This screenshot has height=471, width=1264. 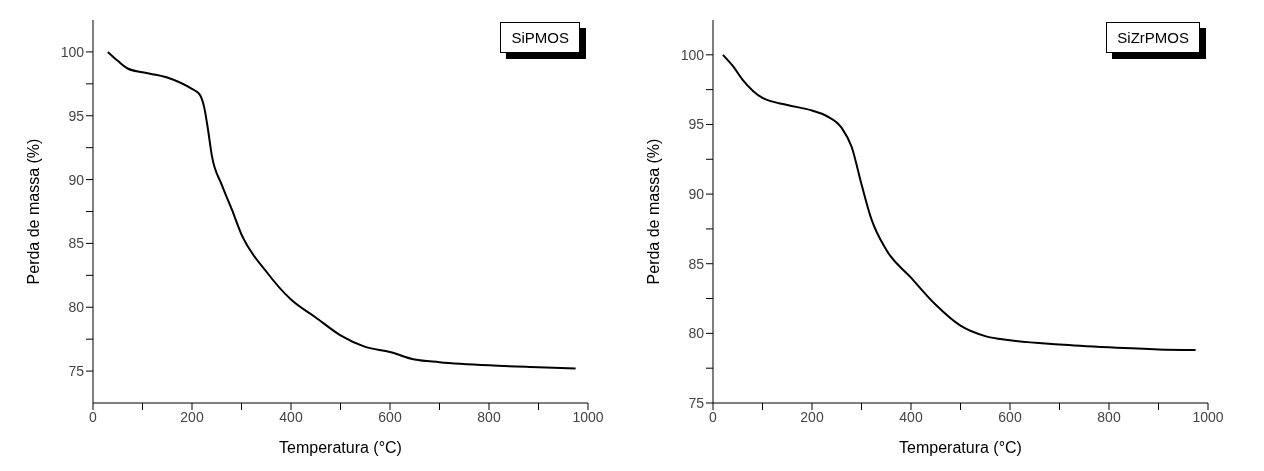 I want to click on annotation: SiPMOS, so click(x=540, y=37).